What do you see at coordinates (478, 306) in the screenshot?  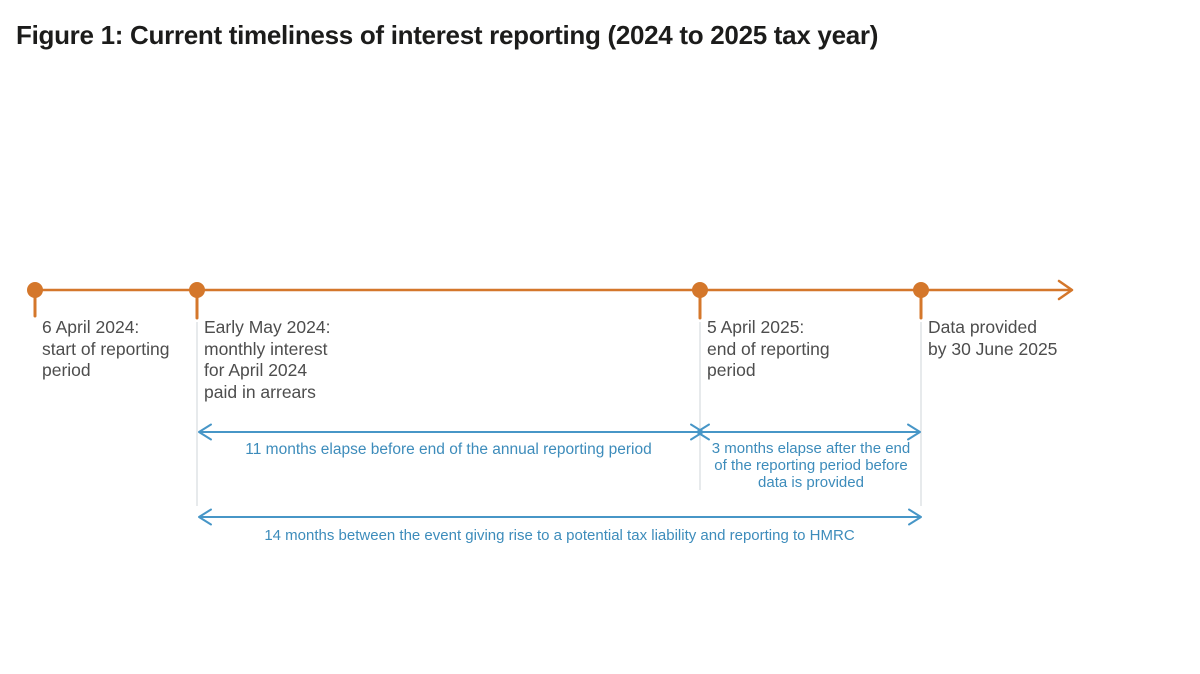 I see `milestone-ticks` at bounding box center [478, 306].